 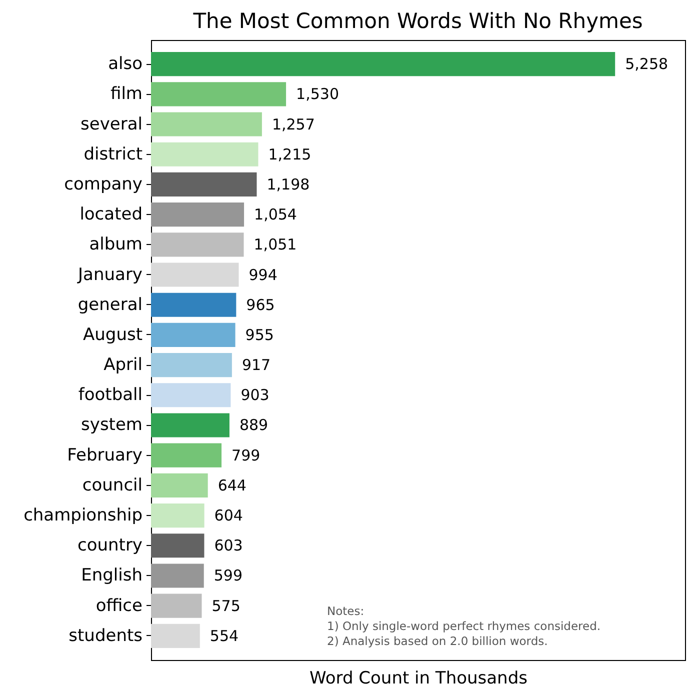 I want to click on y-tick-label: system, so click(x=111, y=425).